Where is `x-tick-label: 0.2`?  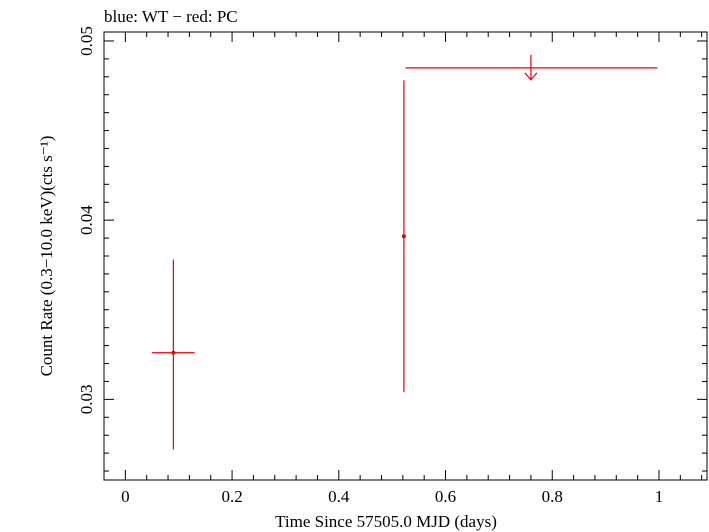 x-tick-label: 0.2 is located at coordinates (231, 496).